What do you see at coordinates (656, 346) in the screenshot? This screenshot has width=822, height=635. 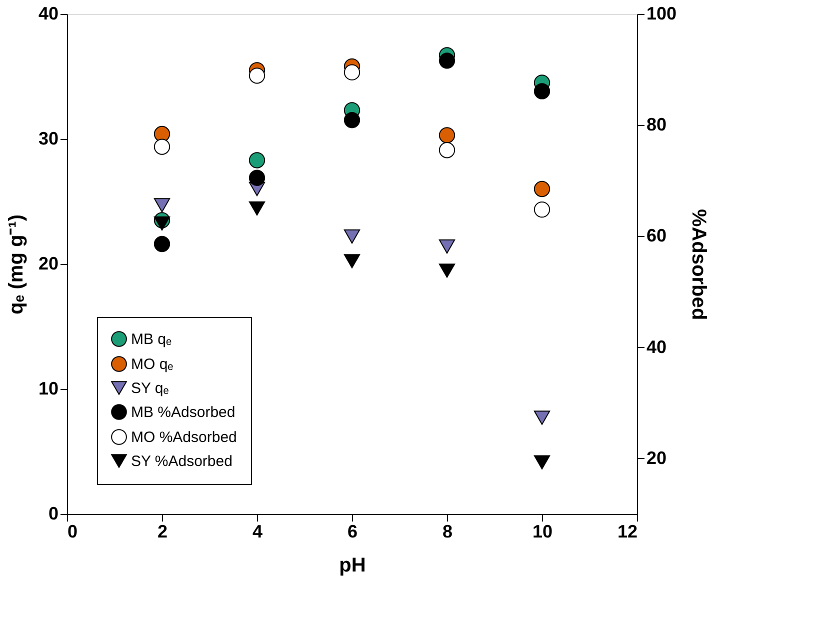 I see `y2-tick-label: 40` at bounding box center [656, 346].